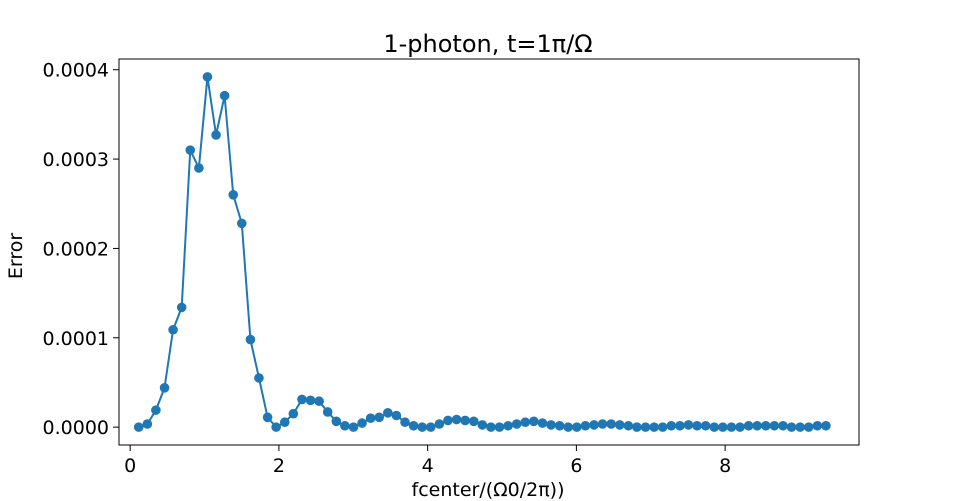  Describe the element at coordinates (488, 490) in the screenshot. I see `x-axis-label: fcenter/(Ω0/2π))` at that location.